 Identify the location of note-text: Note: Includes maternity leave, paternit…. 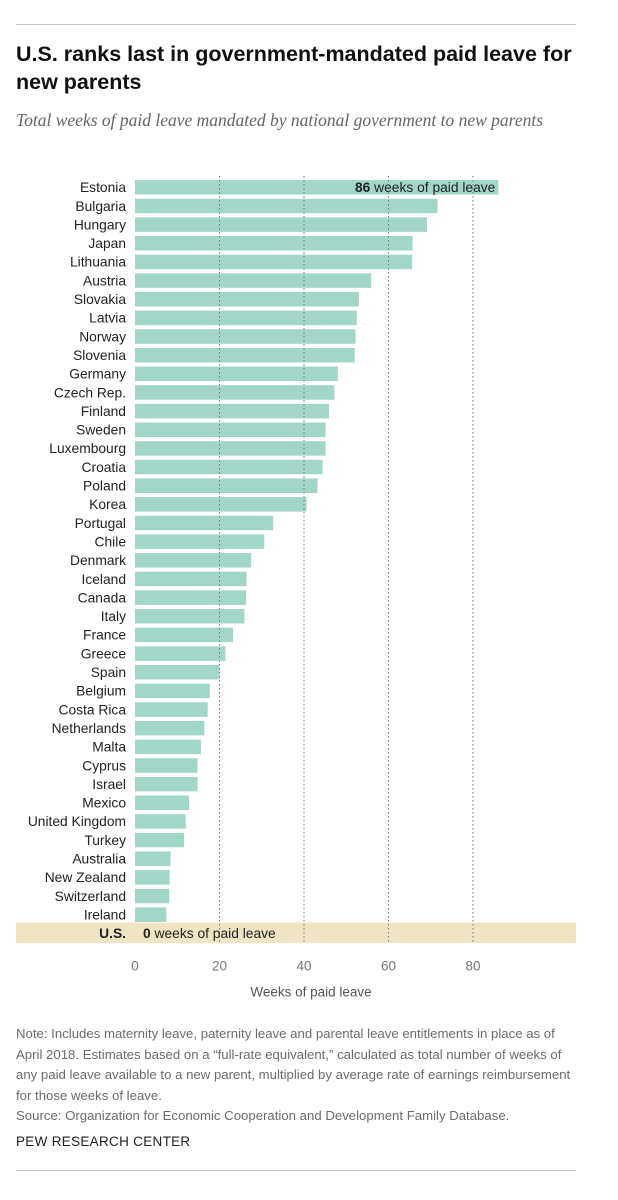
(293, 1064).